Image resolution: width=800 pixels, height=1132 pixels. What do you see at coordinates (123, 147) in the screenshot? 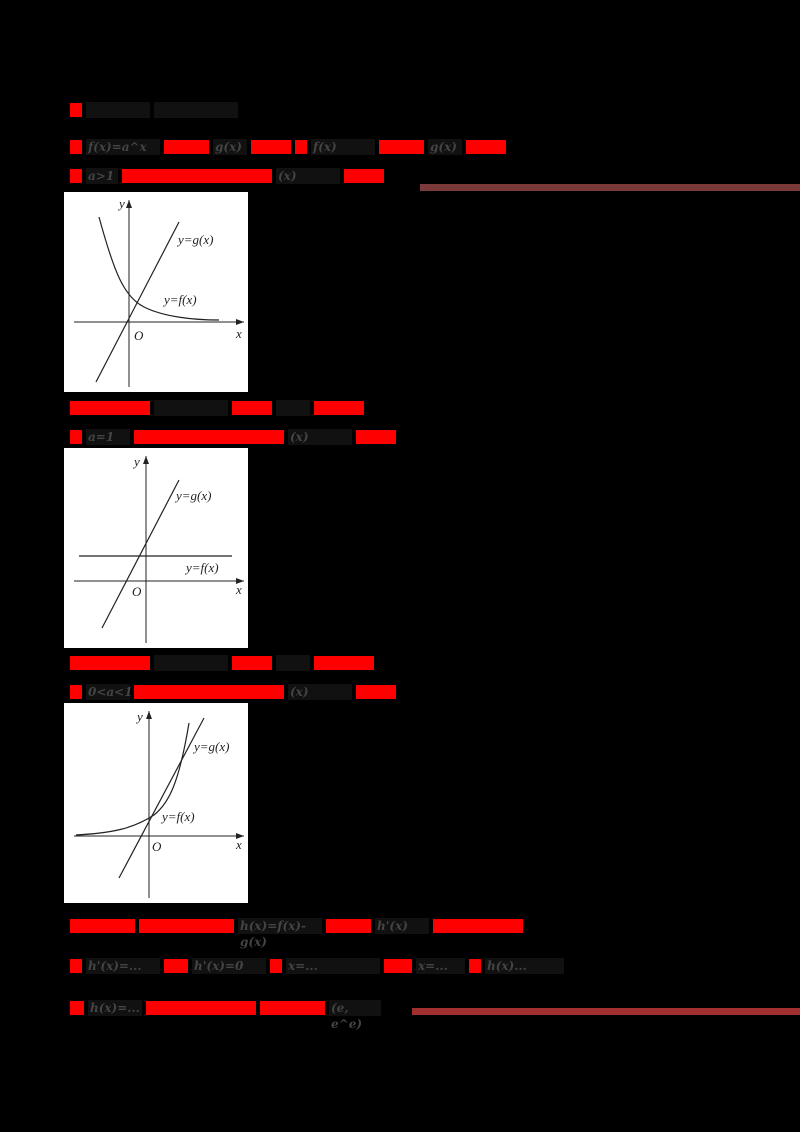
I see `math-expression: f(x)=a^x` at bounding box center [123, 147].